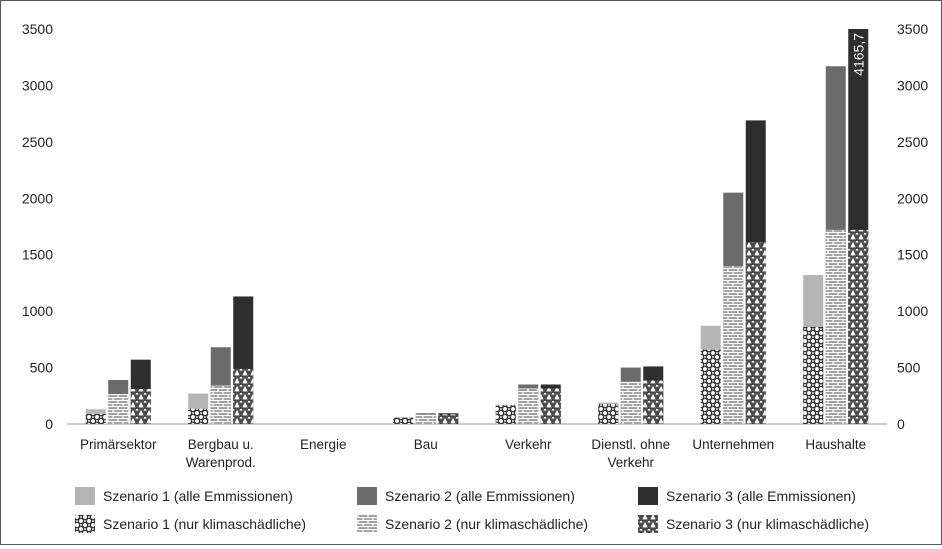 This screenshot has width=942, height=549. Describe the element at coordinates (912, 255) in the screenshot. I see `y-tick-label-right: 1500` at that location.